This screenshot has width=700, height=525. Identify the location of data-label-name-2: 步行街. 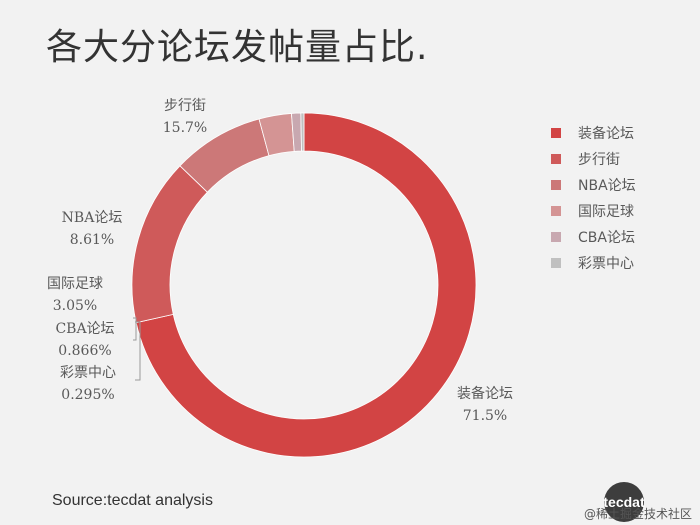
(185, 106).